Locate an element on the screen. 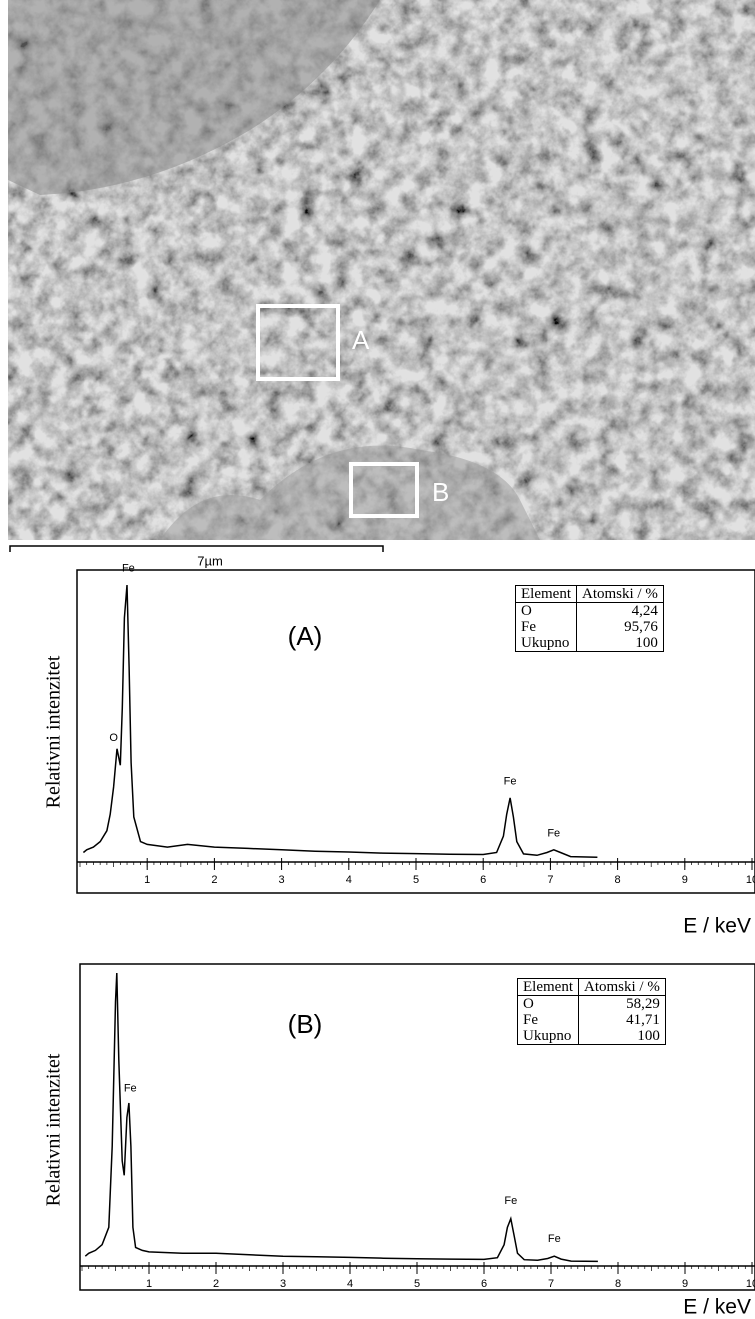 This screenshot has height=1319, width=755. table-cell: 41,71 is located at coordinates (621, 1020).